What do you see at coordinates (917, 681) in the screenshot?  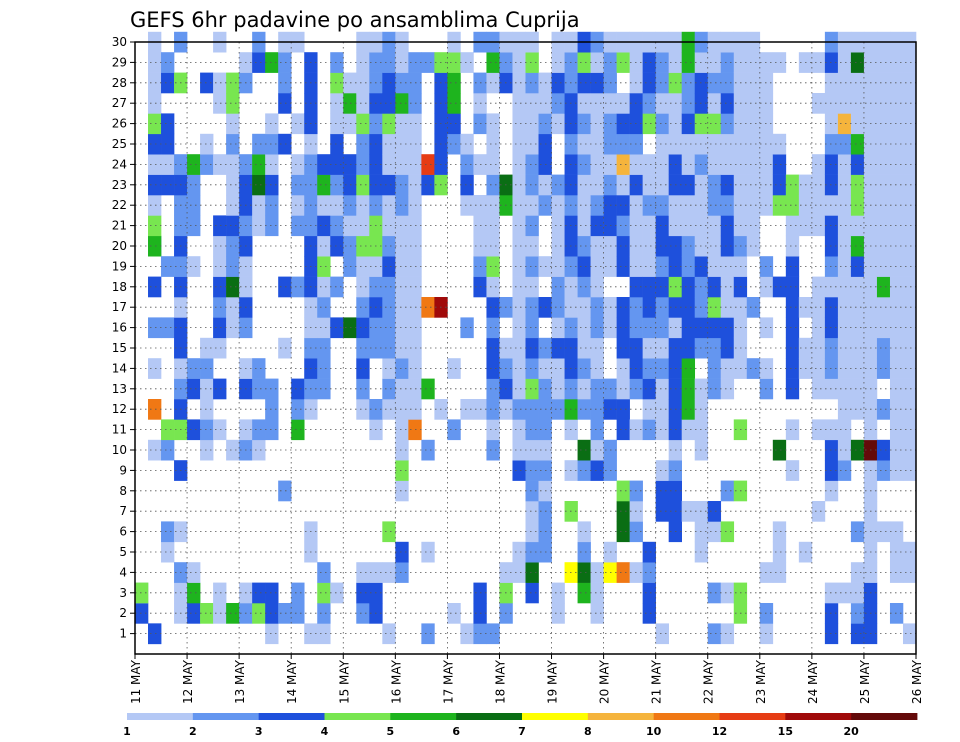 I see `x-tick-label: 26 MAY` at bounding box center [917, 681].